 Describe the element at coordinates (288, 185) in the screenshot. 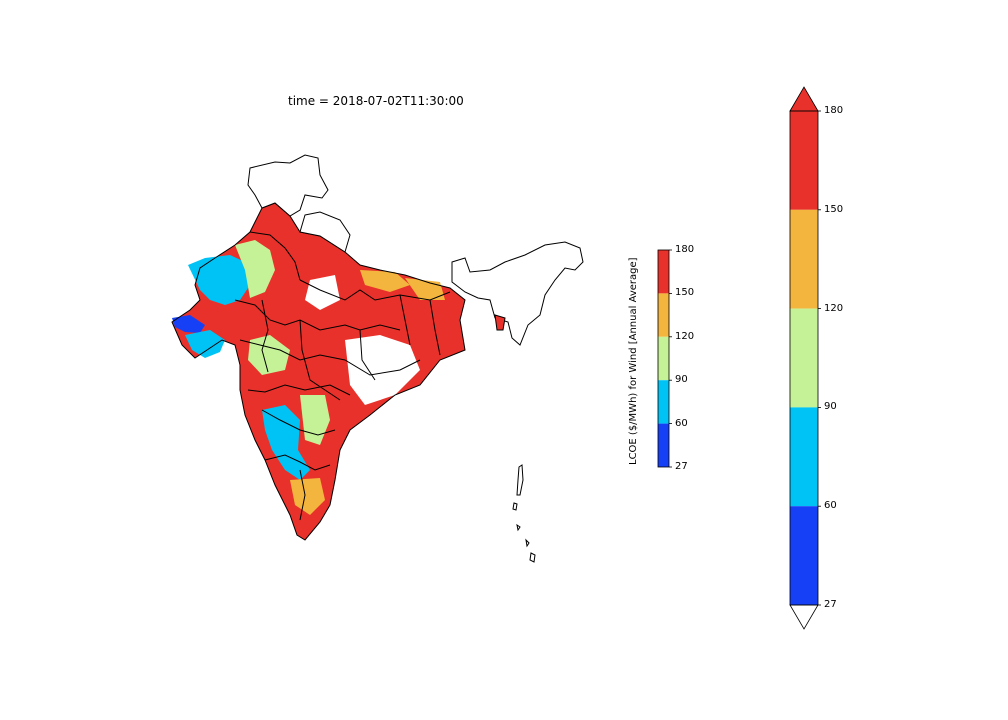

I see `kashmir-outline` at that location.